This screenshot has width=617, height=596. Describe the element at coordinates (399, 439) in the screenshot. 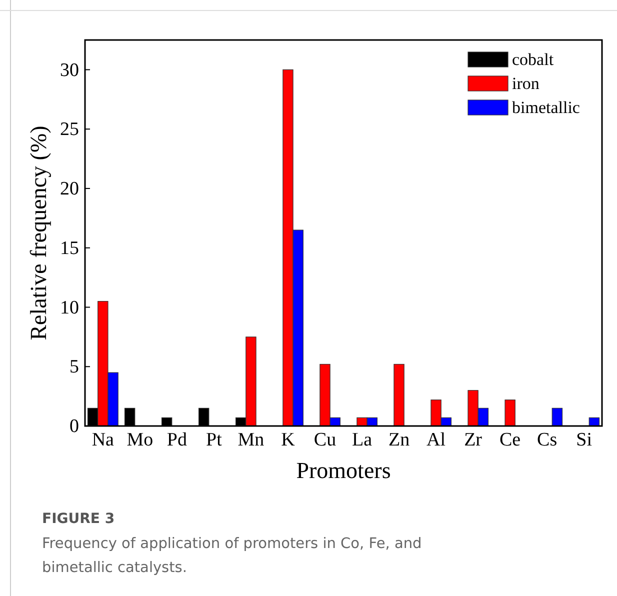

I see `x-tick-label: Zn` at that location.